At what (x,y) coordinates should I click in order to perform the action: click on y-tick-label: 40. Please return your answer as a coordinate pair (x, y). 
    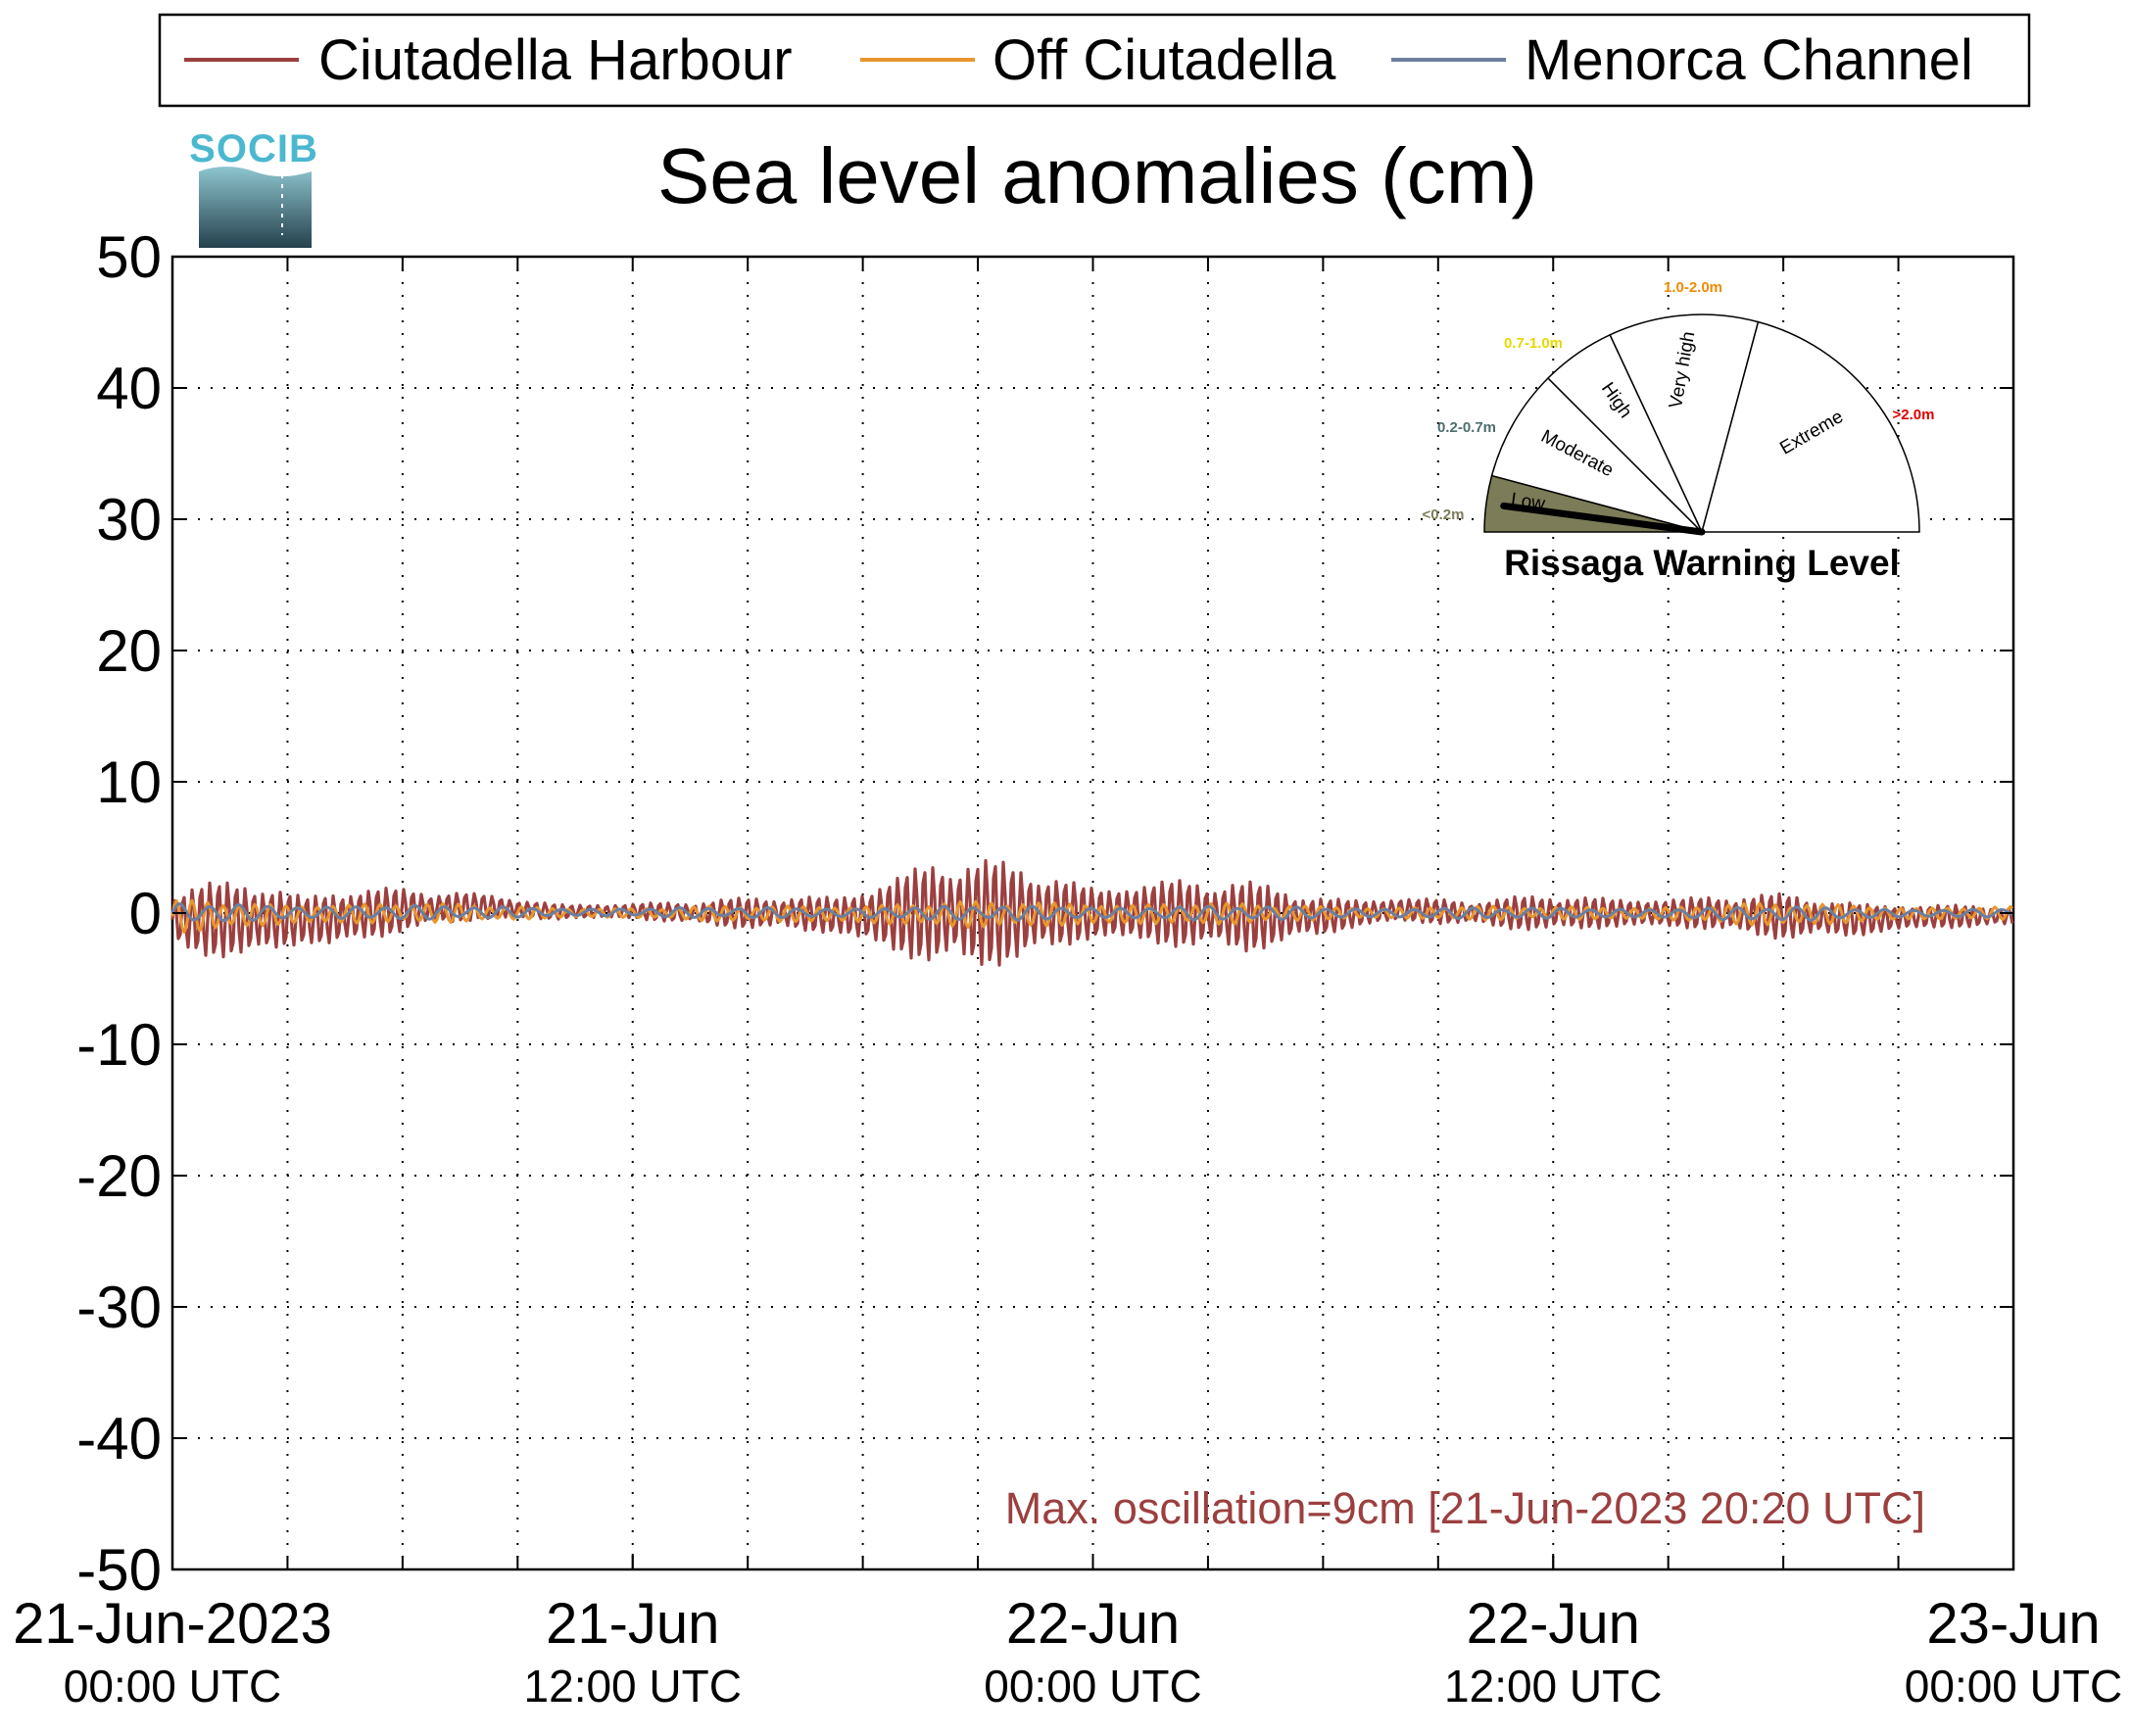
    Looking at the image, I should click on (129, 388).